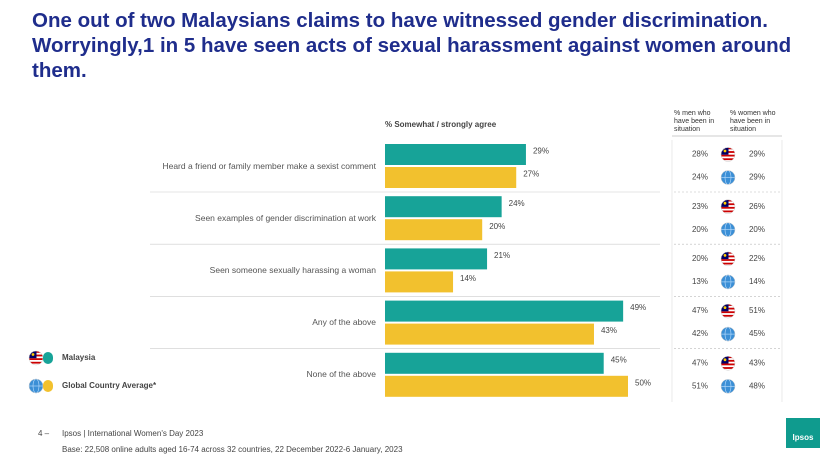  Describe the element at coordinates (700, 154) in the screenshot. I see `men-value: 28%` at that location.